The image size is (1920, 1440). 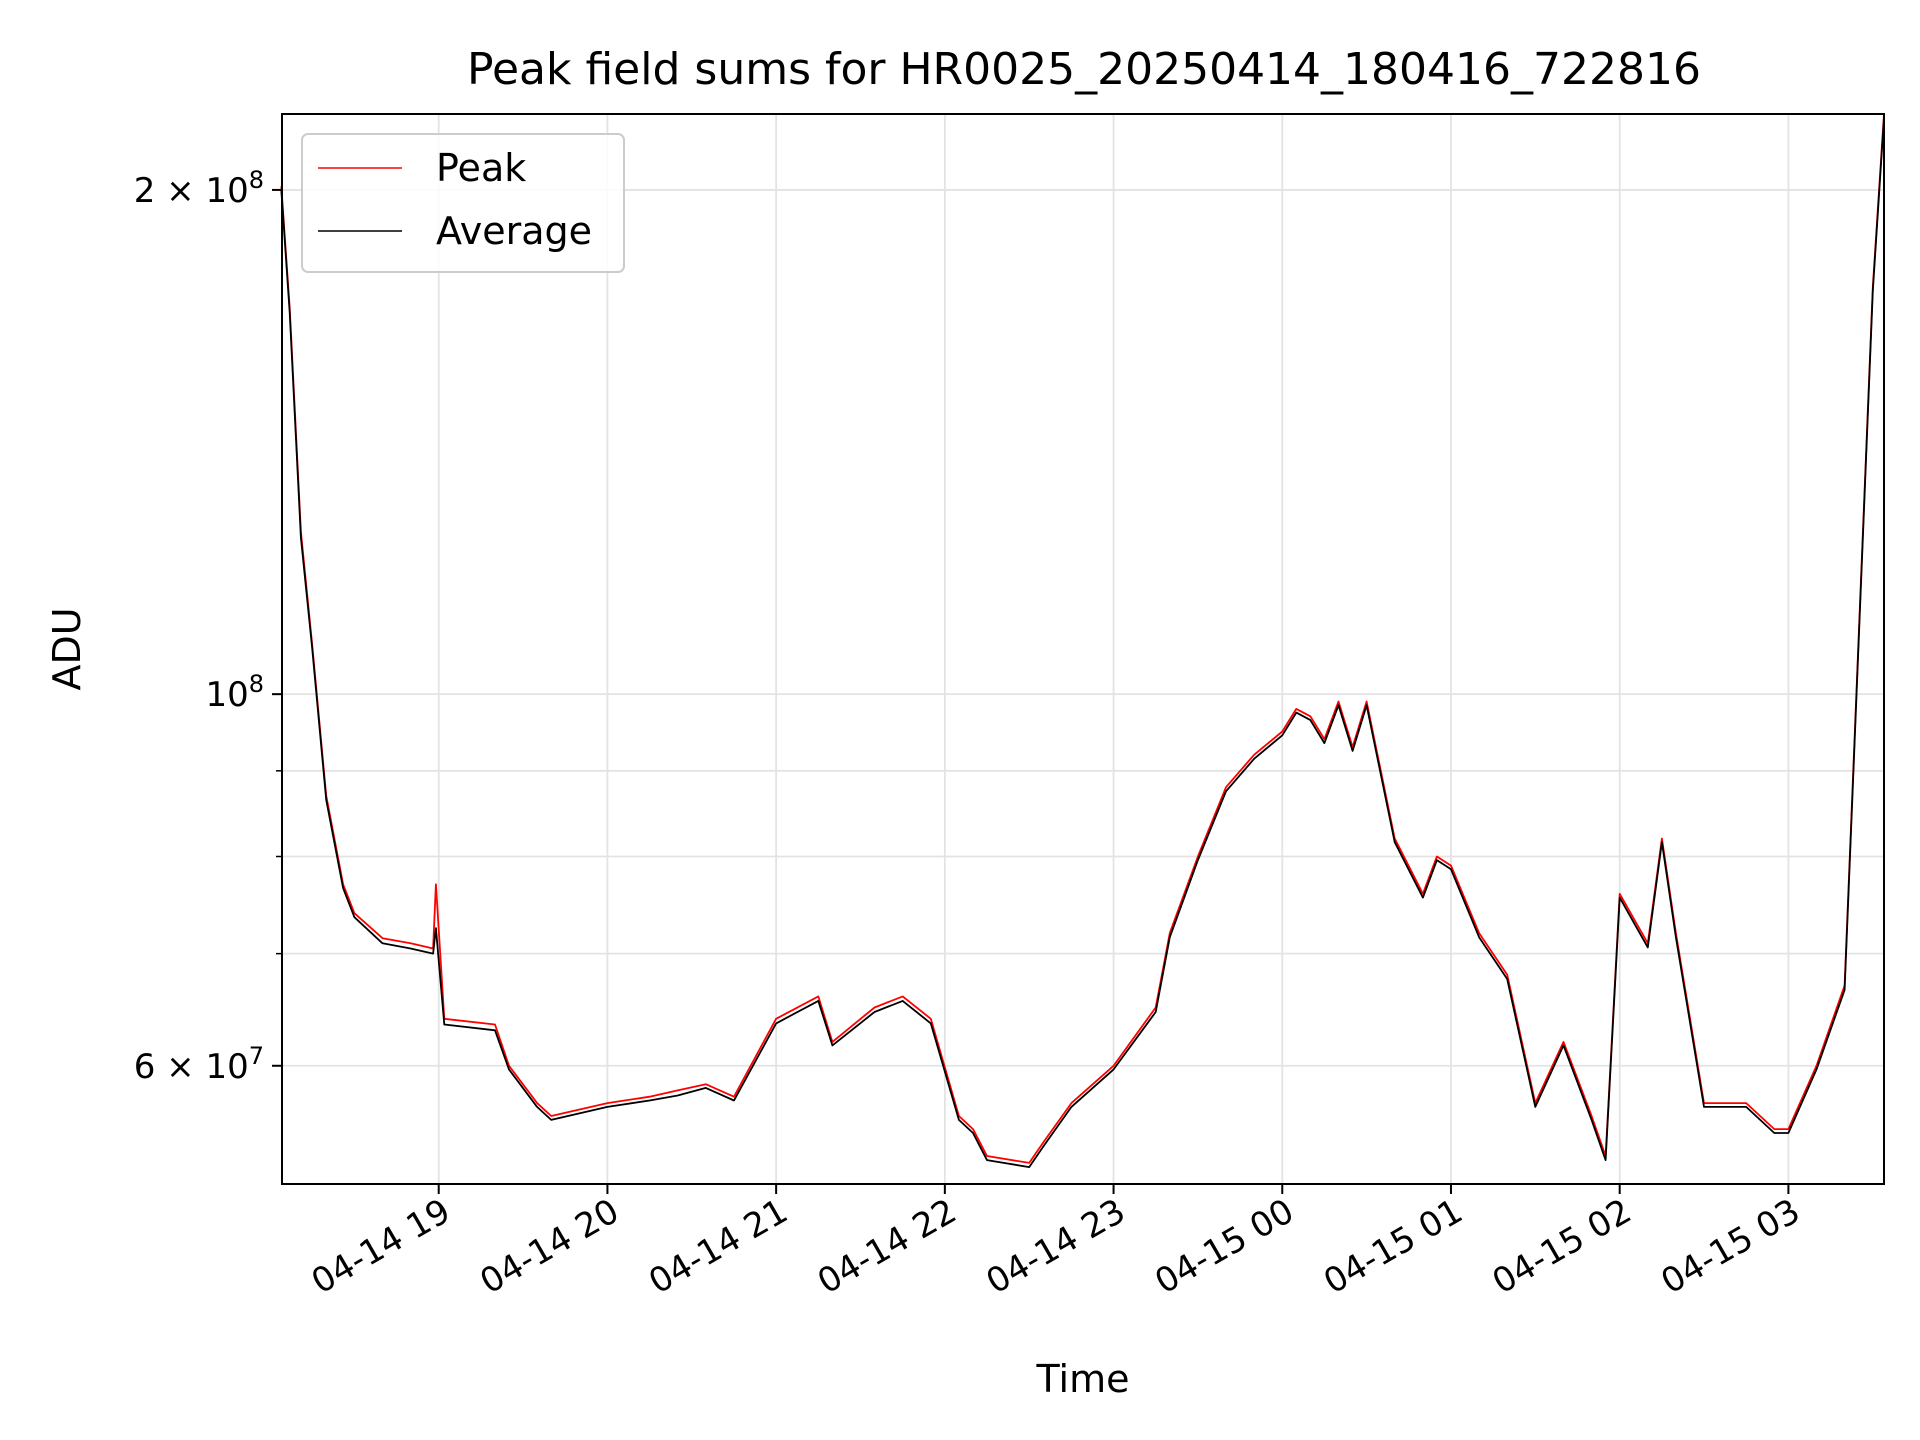 What do you see at coordinates (234, 692) in the screenshot?
I see `y-tick-label: 108` at bounding box center [234, 692].